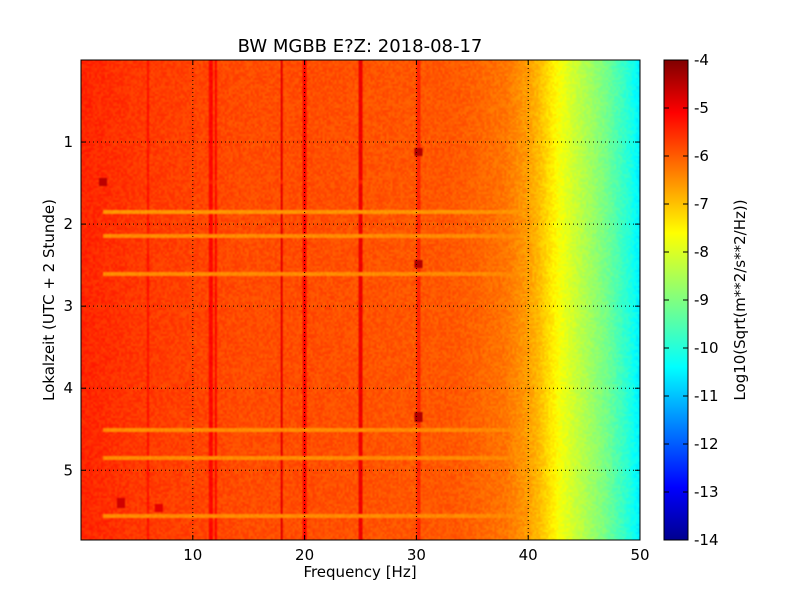 The width and height of the screenshot is (800, 600). Describe the element at coordinates (706, 492) in the screenshot. I see `colorbar-tick-label: -13` at that location.